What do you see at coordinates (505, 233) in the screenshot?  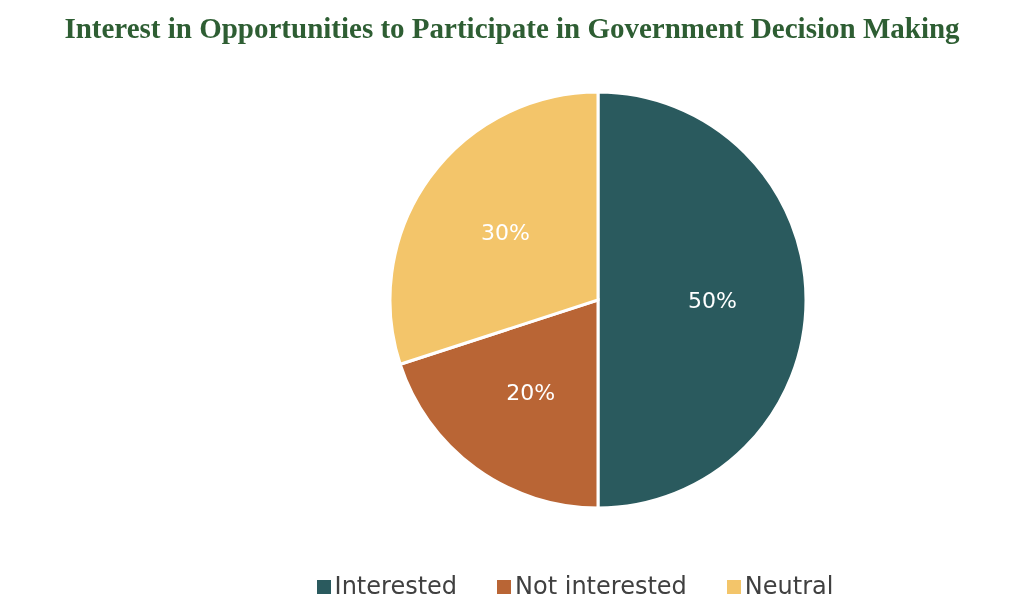 I see `data-label: 30%` at bounding box center [505, 233].